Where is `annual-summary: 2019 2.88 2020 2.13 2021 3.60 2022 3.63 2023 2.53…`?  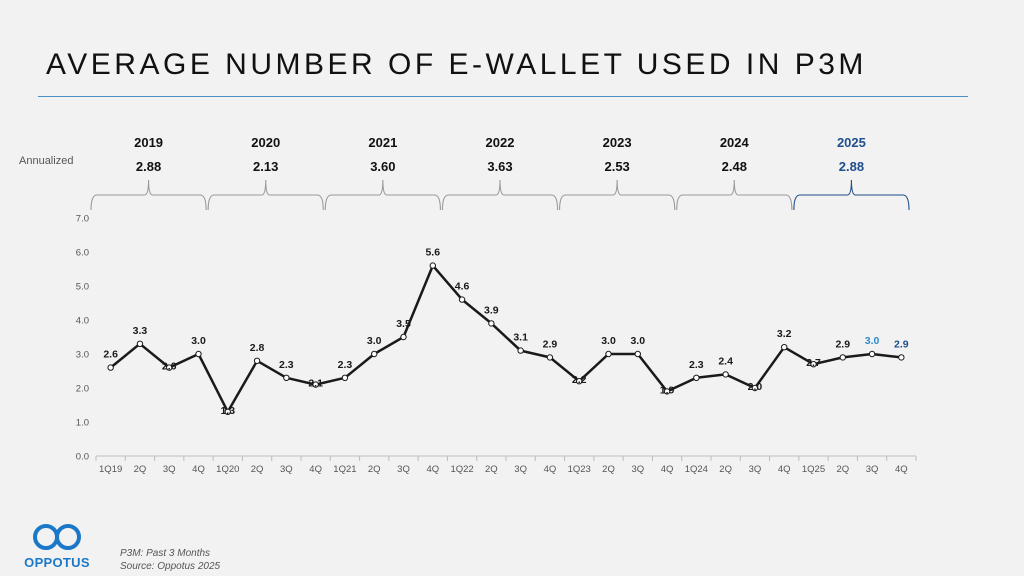
annual-summary: 2019 2.88 2020 2.13 2021 3.60 2022 3.63 2023 2.53… is located at coordinates (500, 173).